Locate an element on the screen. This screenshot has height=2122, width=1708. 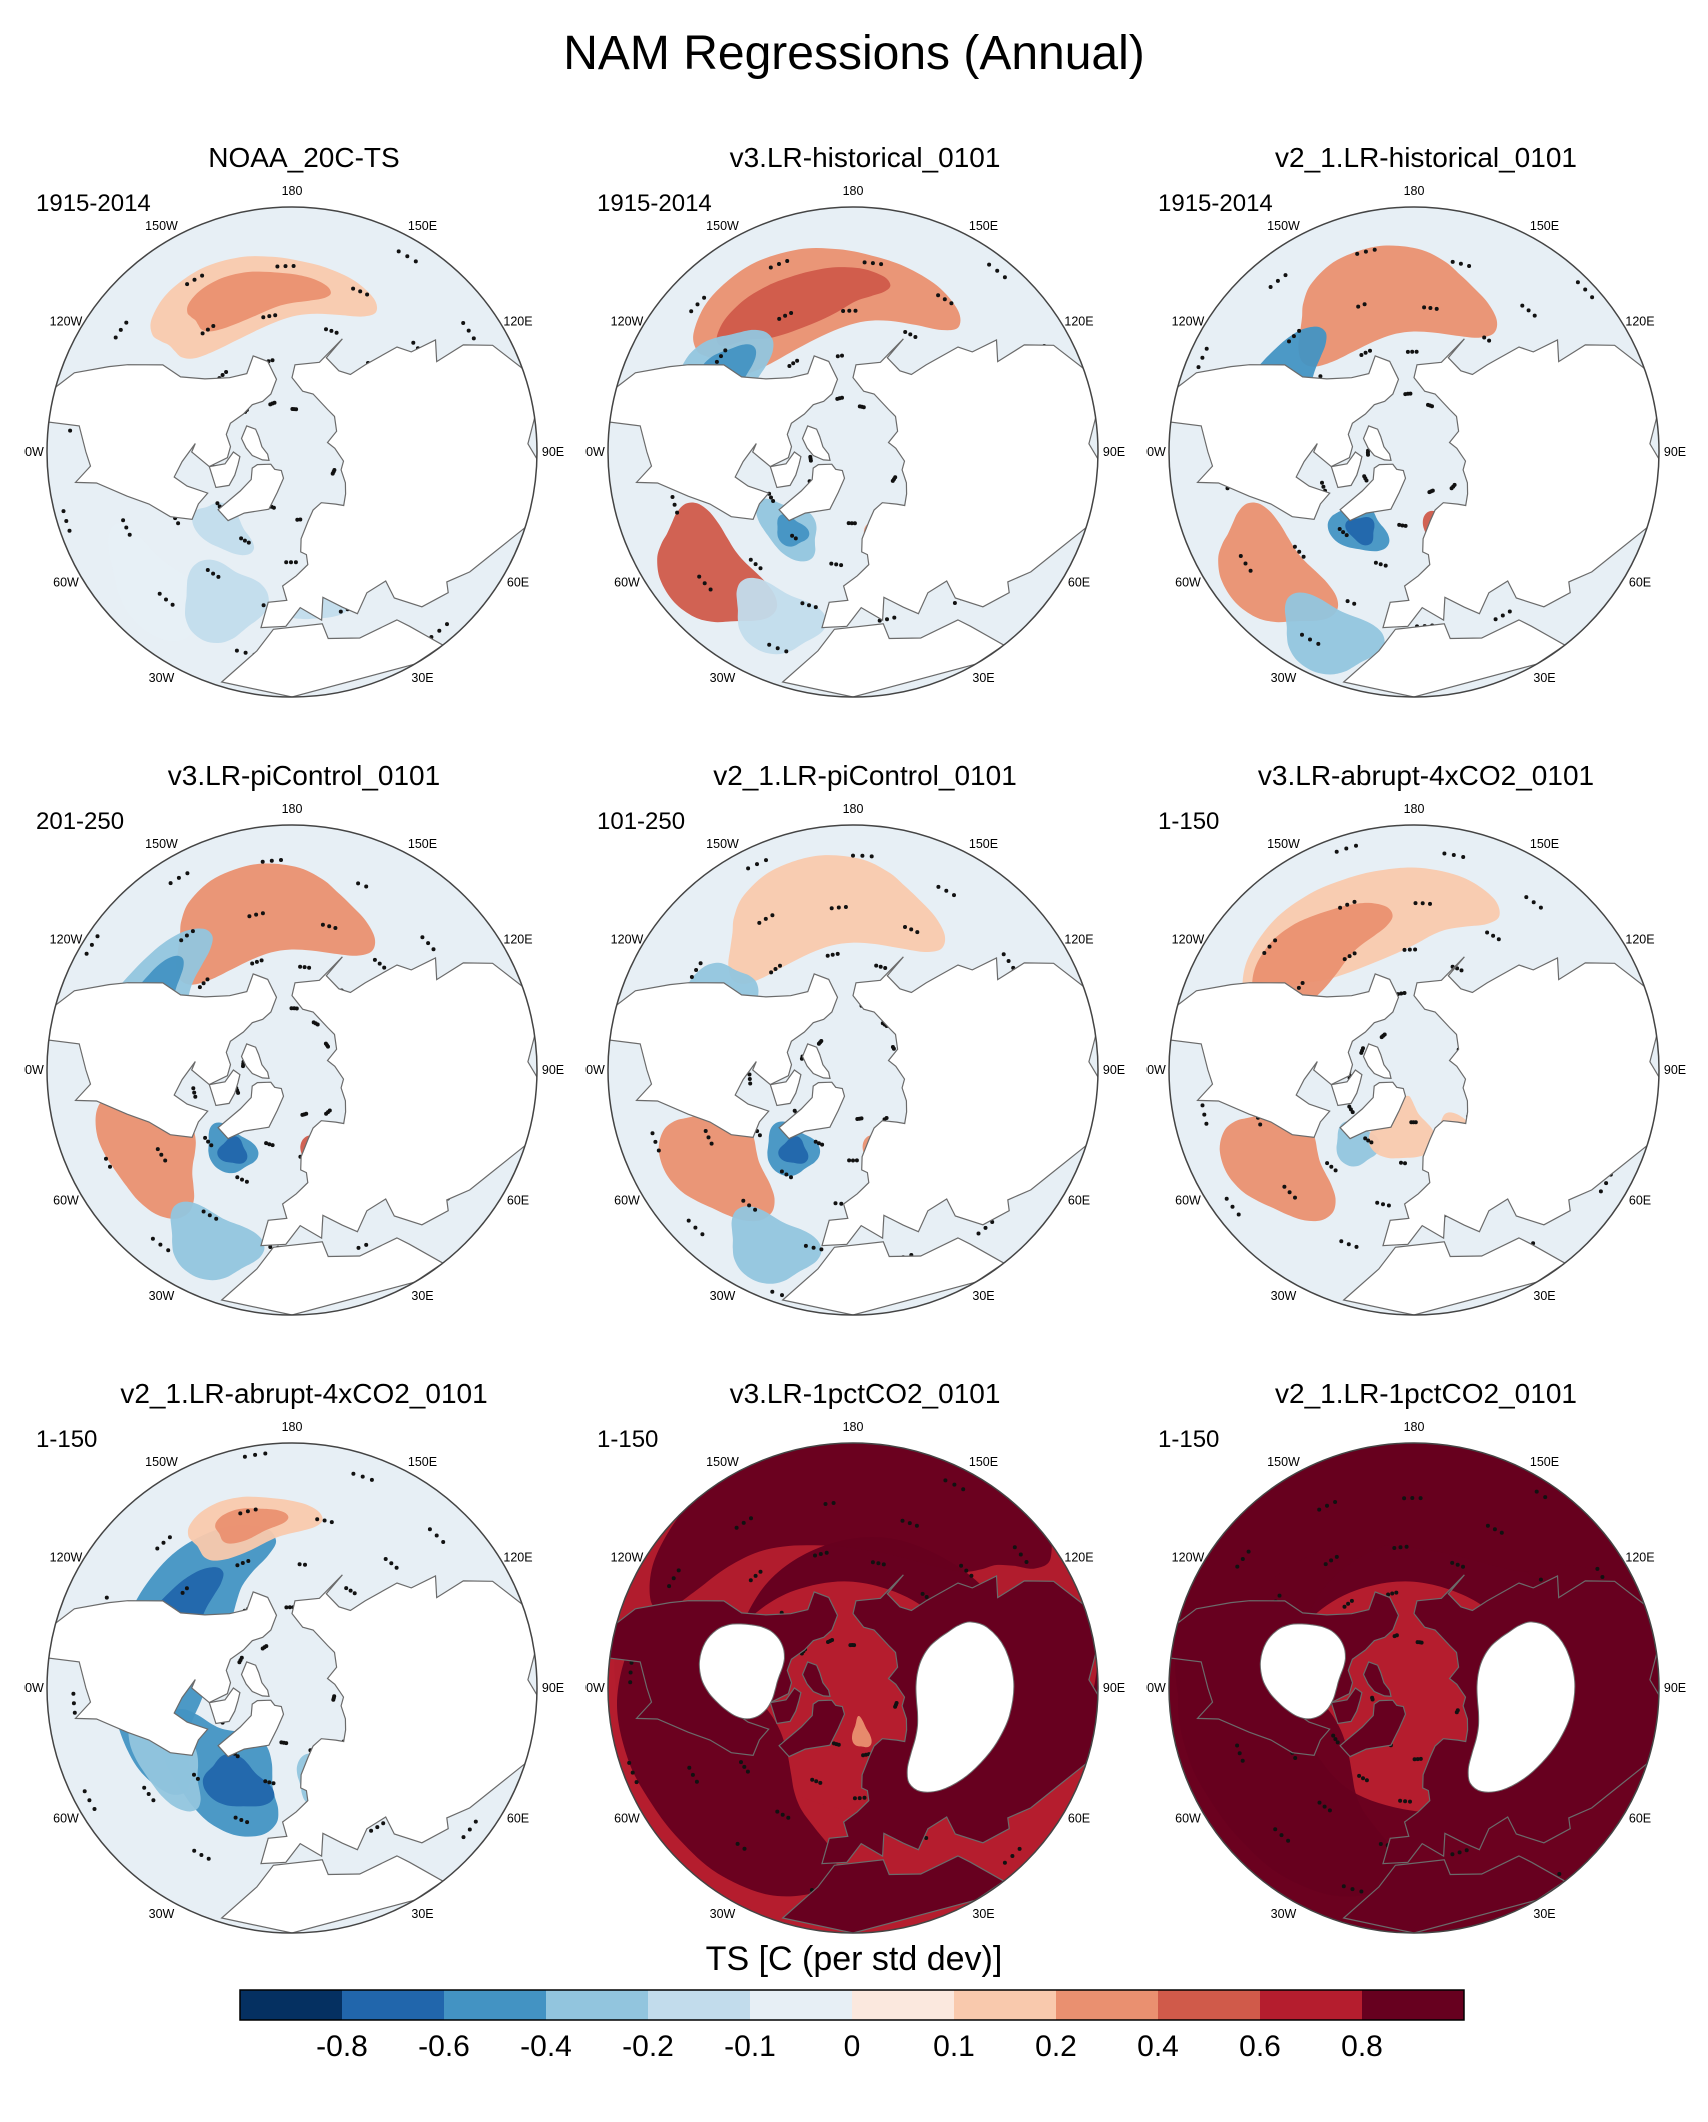
longitude-label: 90E is located at coordinates (1114, 1070).